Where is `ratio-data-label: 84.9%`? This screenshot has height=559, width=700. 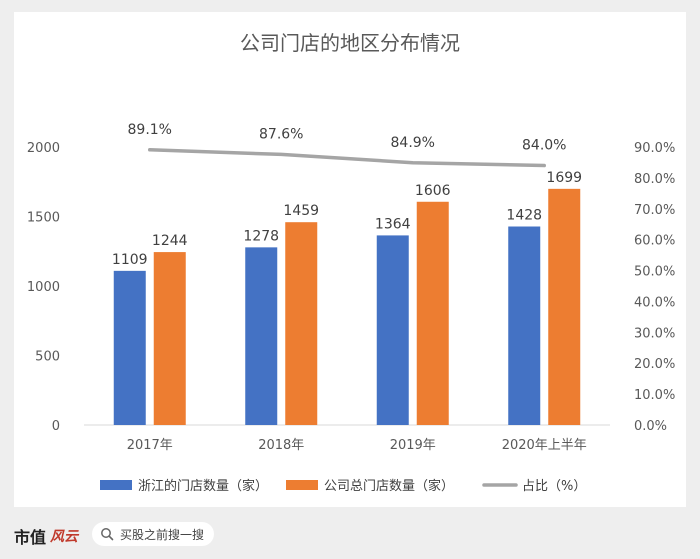
ratio-data-label: 84.9% is located at coordinates (413, 143).